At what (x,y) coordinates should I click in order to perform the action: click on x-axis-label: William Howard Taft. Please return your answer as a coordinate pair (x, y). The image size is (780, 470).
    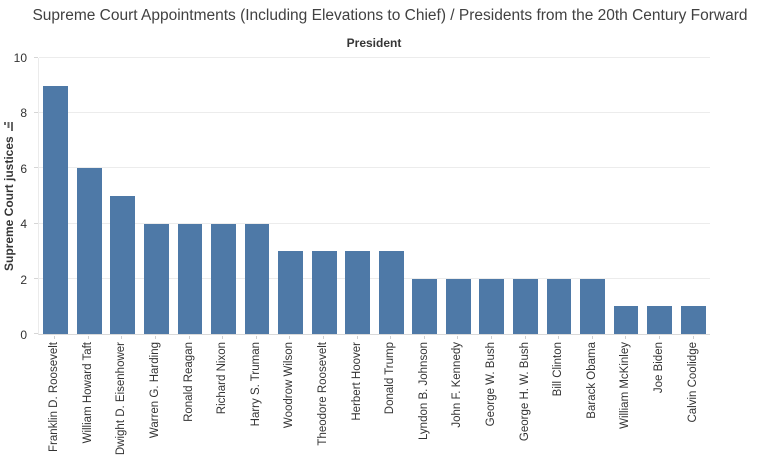
    Looking at the image, I should click on (87, 393).